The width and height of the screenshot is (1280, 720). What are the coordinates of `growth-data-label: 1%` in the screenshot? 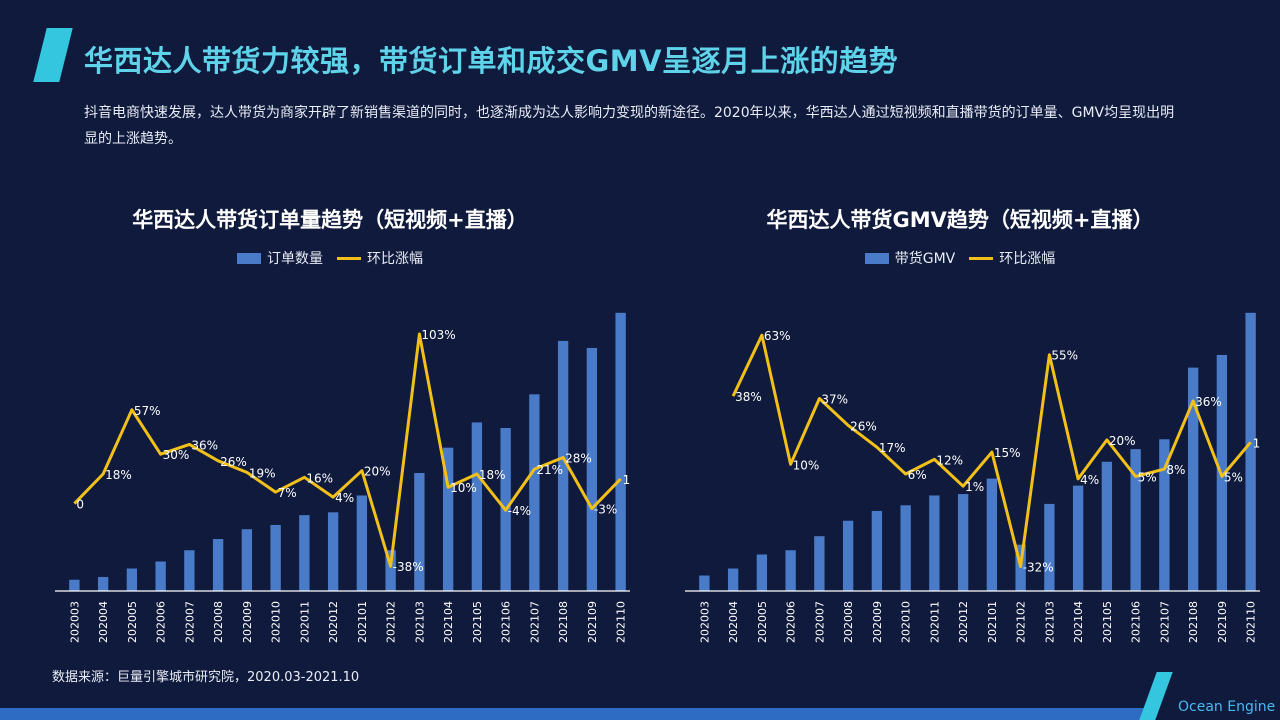 It's located at (974, 487).